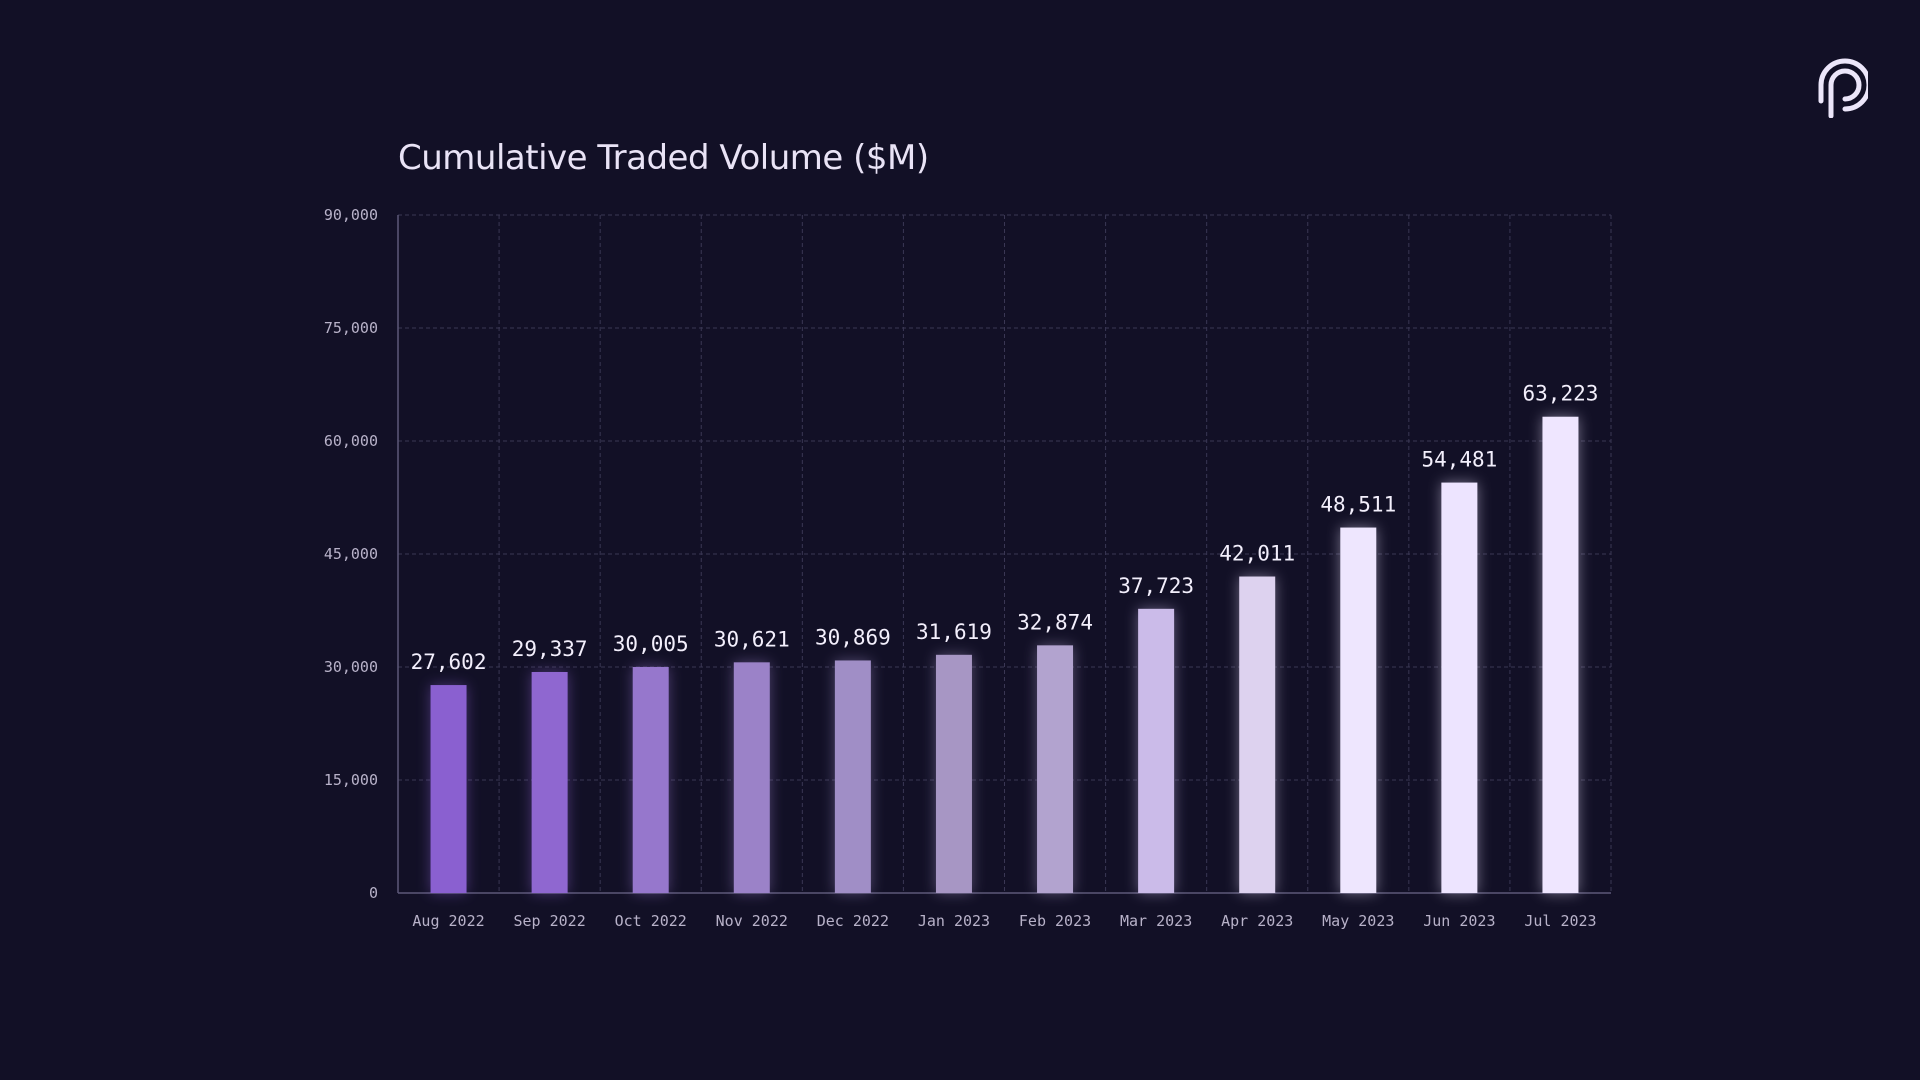  Describe the element at coordinates (1843, 88) in the screenshot. I see `pyth-logo-icon` at that location.